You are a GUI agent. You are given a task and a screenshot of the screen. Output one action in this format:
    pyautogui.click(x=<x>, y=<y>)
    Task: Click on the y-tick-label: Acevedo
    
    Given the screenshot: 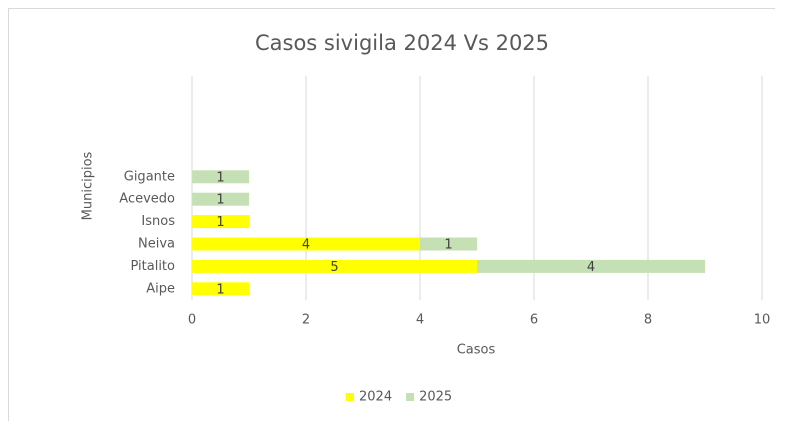 What is the action you would take?
    pyautogui.click(x=147, y=199)
    